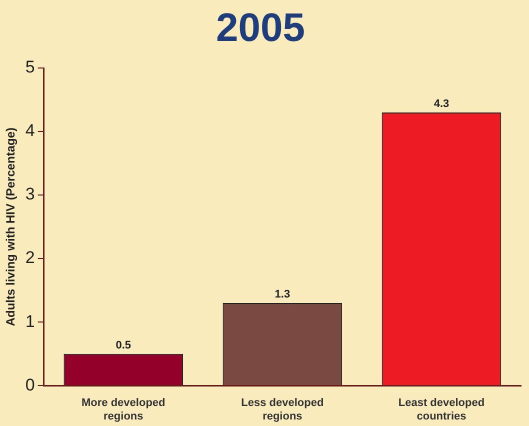 This screenshot has height=426, width=529. I want to click on y-tick-label: 1, so click(30, 321).